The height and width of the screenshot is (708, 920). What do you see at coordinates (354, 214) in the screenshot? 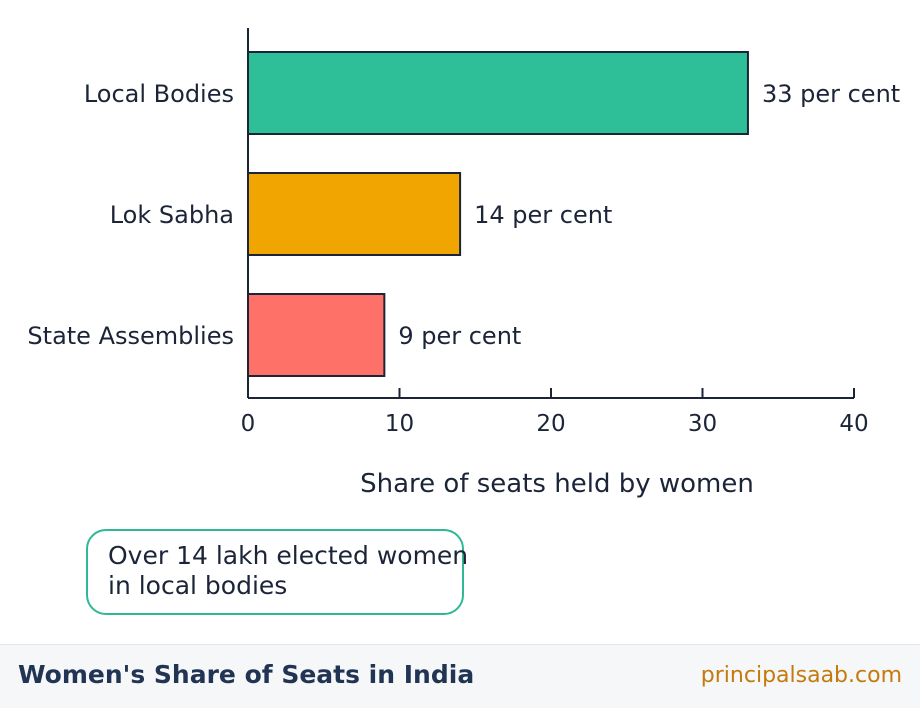
I see `bar-lok-sabha` at bounding box center [354, 214].